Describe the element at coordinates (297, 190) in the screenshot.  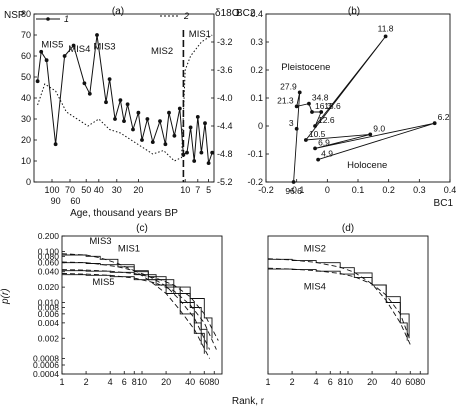
I see `x-tick-label: -0.1` at that location.